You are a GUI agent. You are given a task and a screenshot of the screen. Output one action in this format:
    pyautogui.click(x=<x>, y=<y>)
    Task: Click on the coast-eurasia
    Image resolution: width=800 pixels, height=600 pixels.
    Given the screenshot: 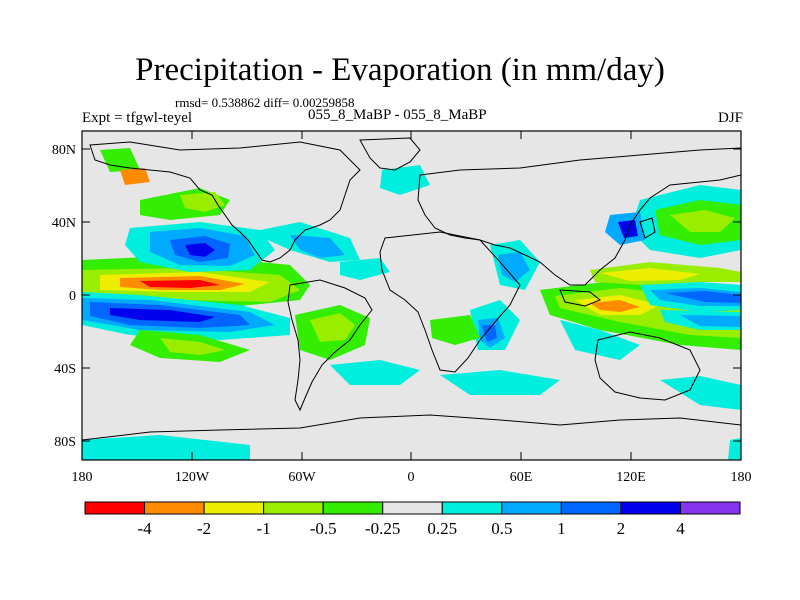 What is the action you would take?
    pyautogui.click(x=579, y=216)
    